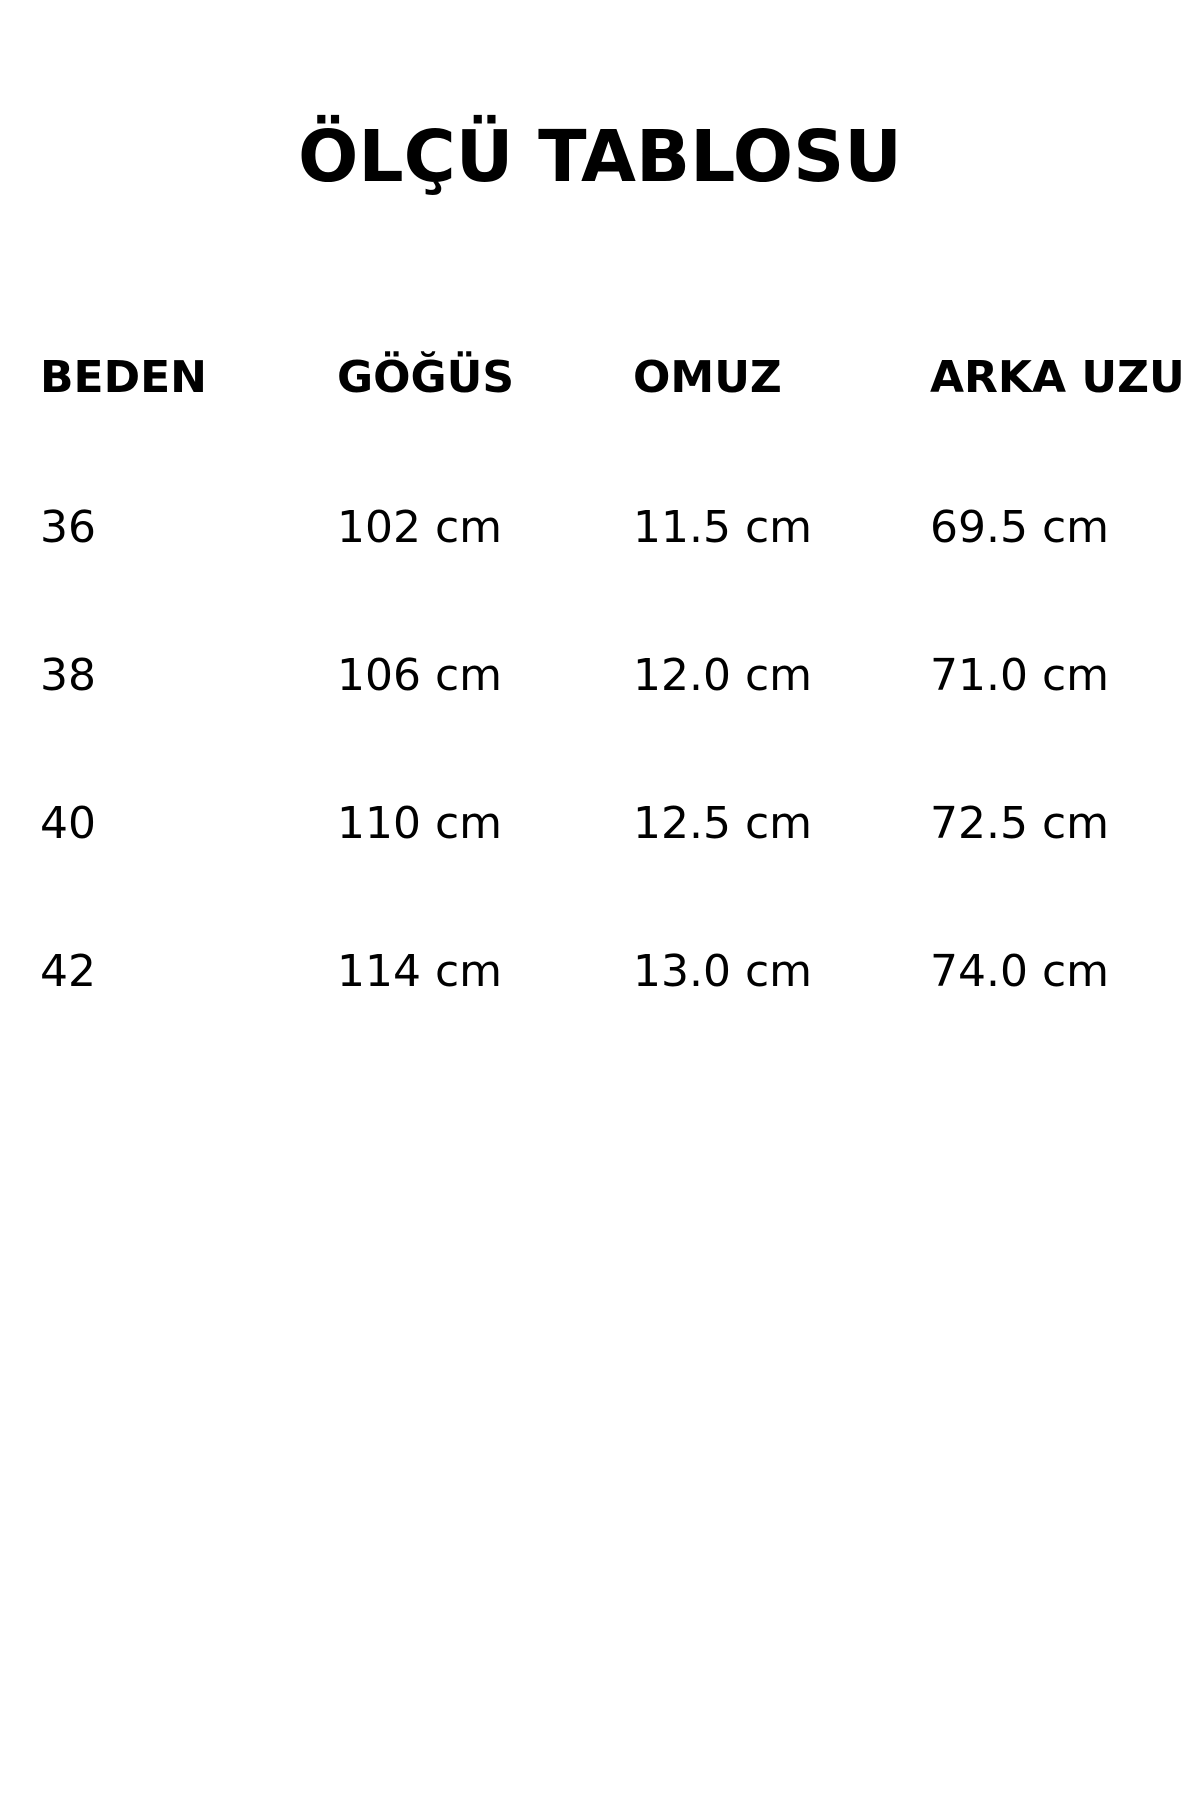 Image resolution: width=1200 pixels, height=1800 pixels. I want to click on back-length-cell: 72.5 cm, so click(1020, 823).